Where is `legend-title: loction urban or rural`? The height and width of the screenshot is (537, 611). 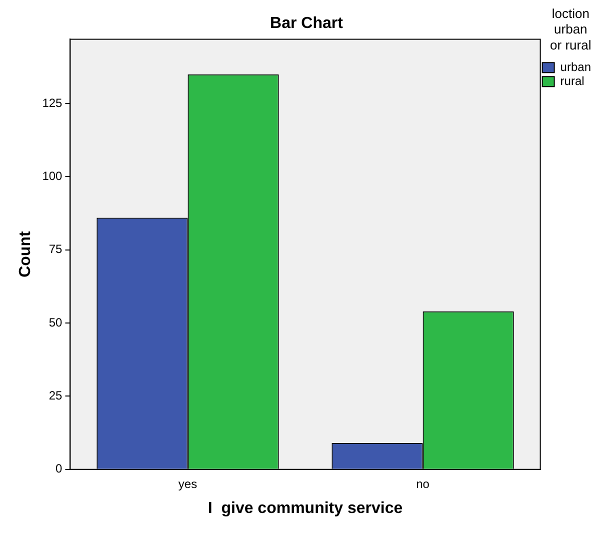 legend-title: loction urban or rural is located at coordinates (571, 29).